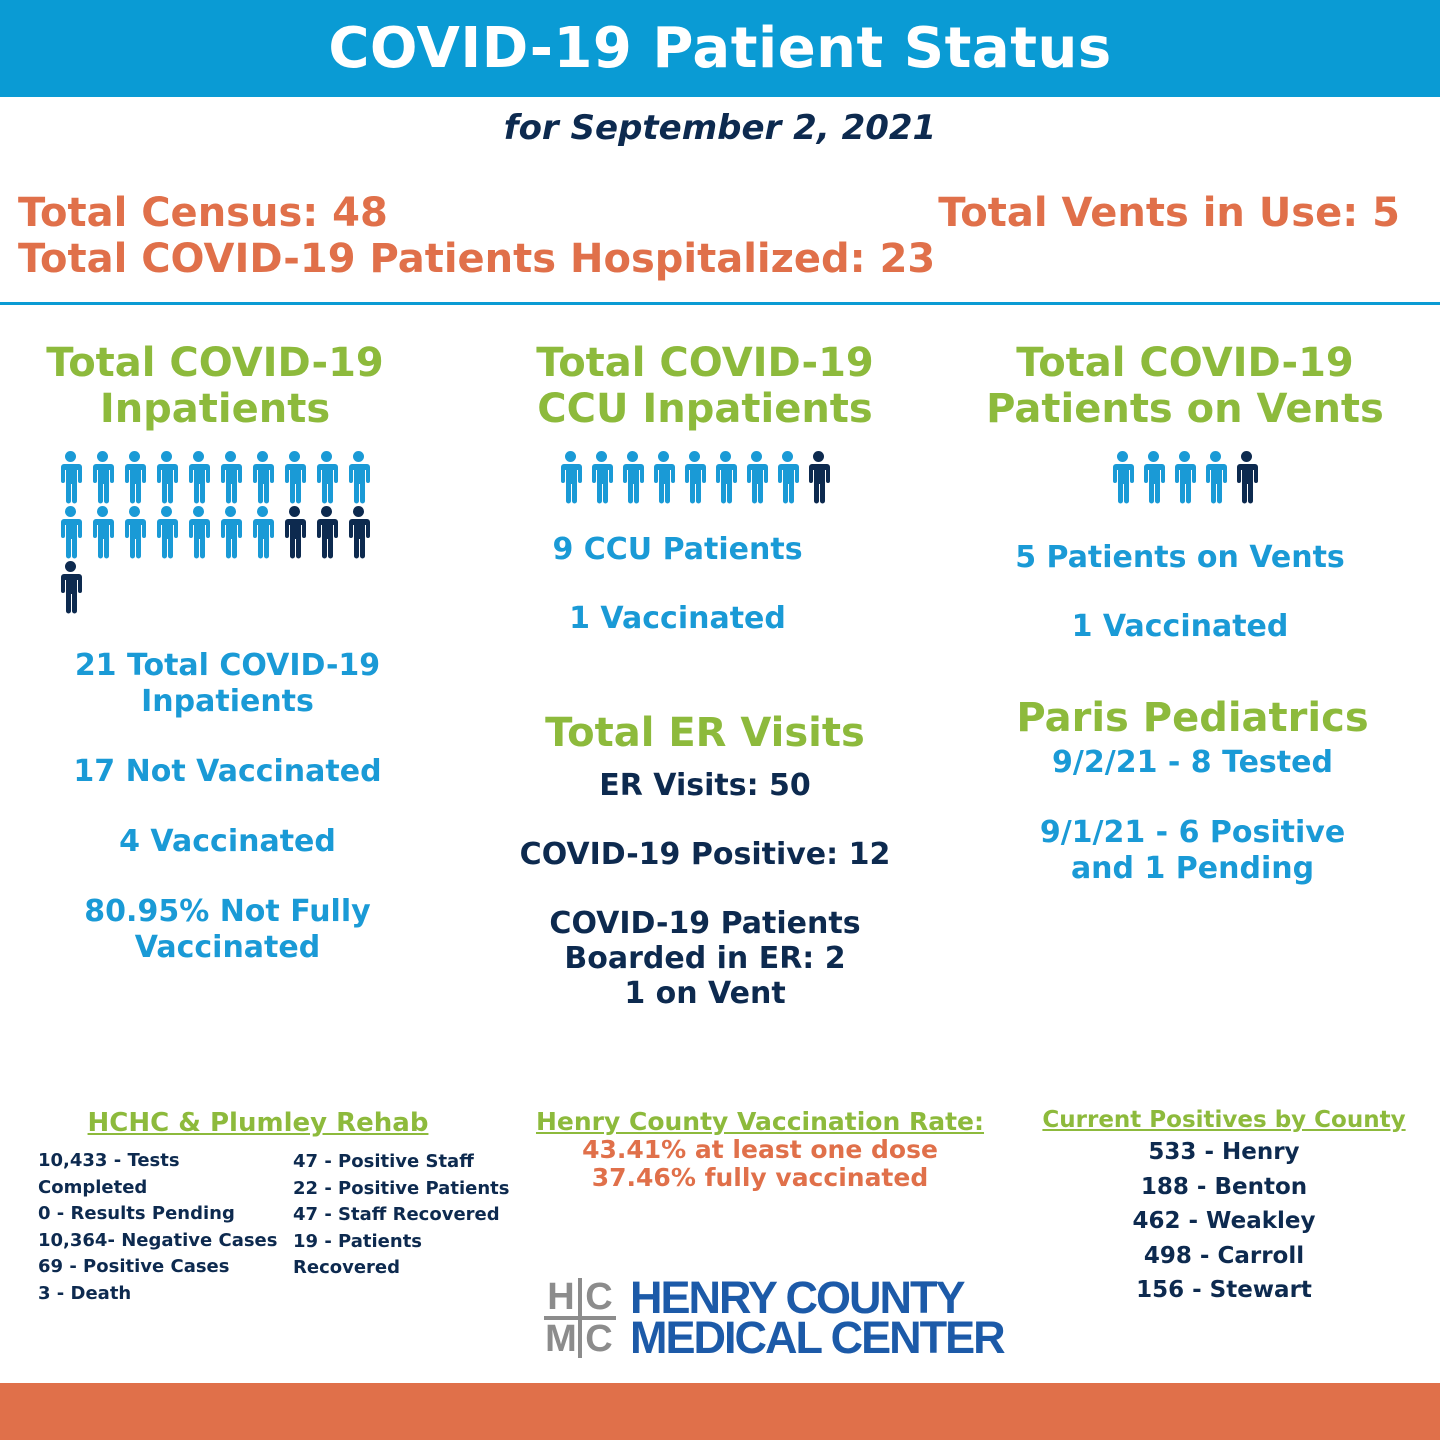  What do you see at coordinates (760, 1121) in the screenshot?
I see `vaccination-title: Henry County Vaccination Rate:` at bounding box center [760, 1121].